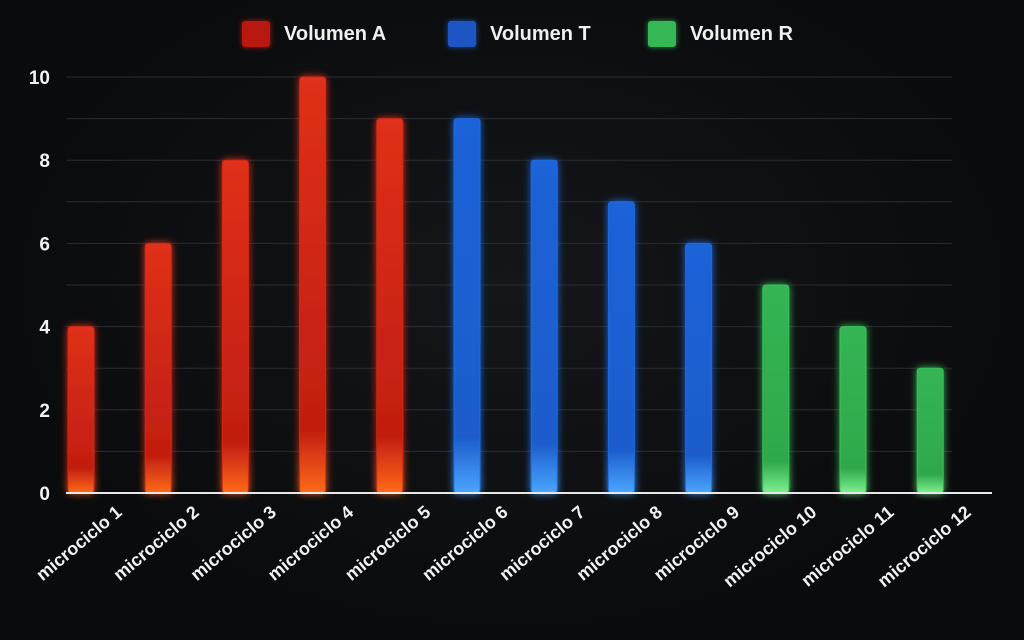 The height and width of the screenshot is (640, 1024). What do you see at coordinates (462, 34) in the screenshot?
I see `legend-swatch-volumen-t` at bounding box center [462, 34].